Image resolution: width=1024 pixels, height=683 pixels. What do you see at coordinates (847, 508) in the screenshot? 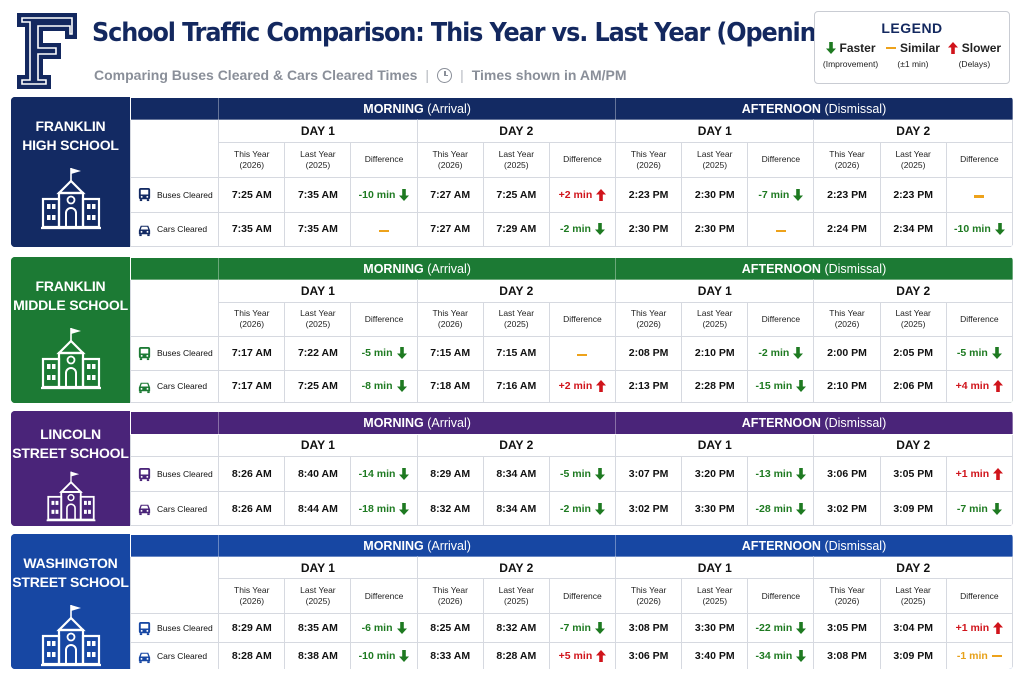
I see `this-year-time: 3:02 PM` at bounding box center [847, 508].